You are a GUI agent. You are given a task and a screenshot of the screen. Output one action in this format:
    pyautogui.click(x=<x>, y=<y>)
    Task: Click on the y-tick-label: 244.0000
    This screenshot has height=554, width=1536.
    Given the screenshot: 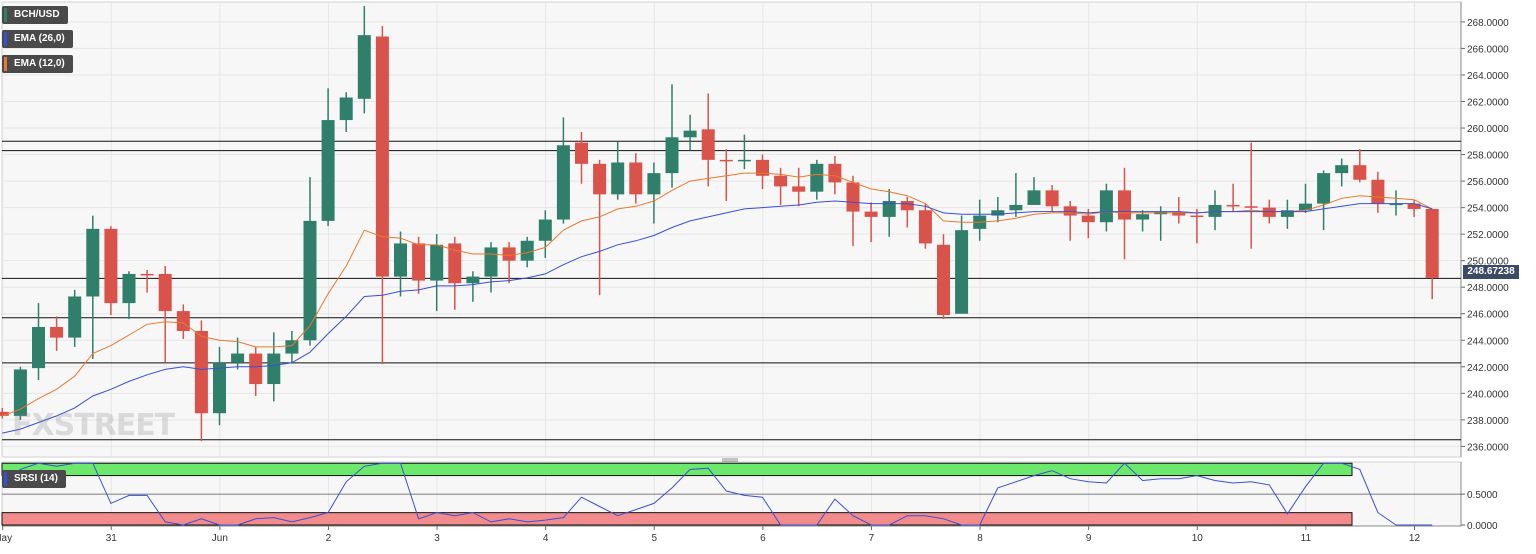 What is the action you would take?
    pyautogui.click(x=1488, y=341)
    